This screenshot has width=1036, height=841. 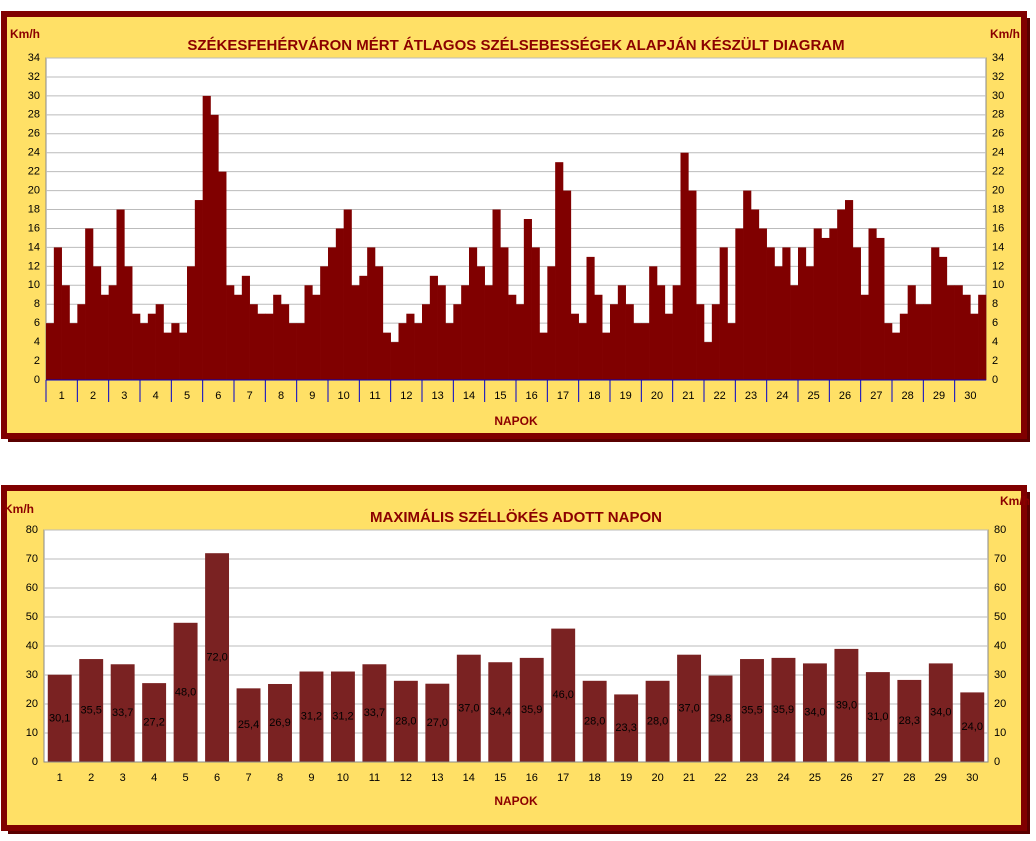 I want to click on y-tick-label: 0, so click(x=35, y=762).